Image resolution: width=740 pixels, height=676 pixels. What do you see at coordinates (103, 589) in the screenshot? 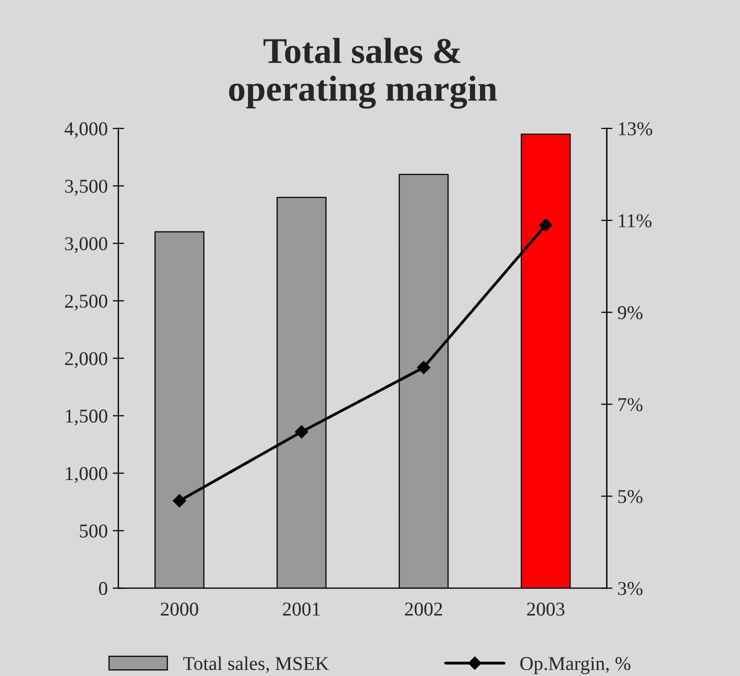
I see `y-tick-label: 0` at bounding box center [103, 589].